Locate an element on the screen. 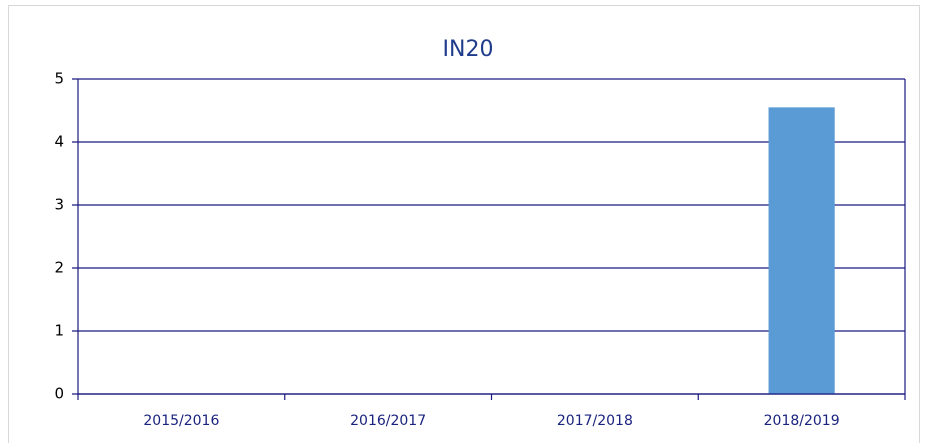 Image resolution: width=927 pixels, height=443 pixels. x-tick-label: 2018/2019 is located at coordinates (802, 421).